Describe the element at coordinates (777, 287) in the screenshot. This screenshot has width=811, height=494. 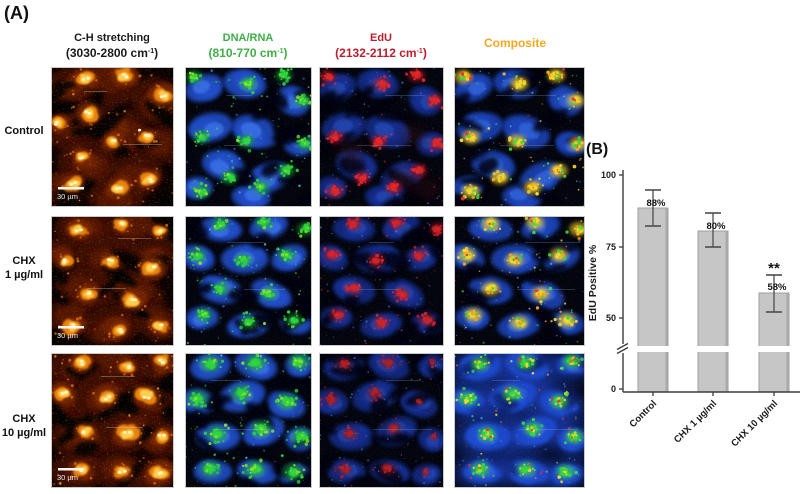
I see `svg-text: 58%` at that location.